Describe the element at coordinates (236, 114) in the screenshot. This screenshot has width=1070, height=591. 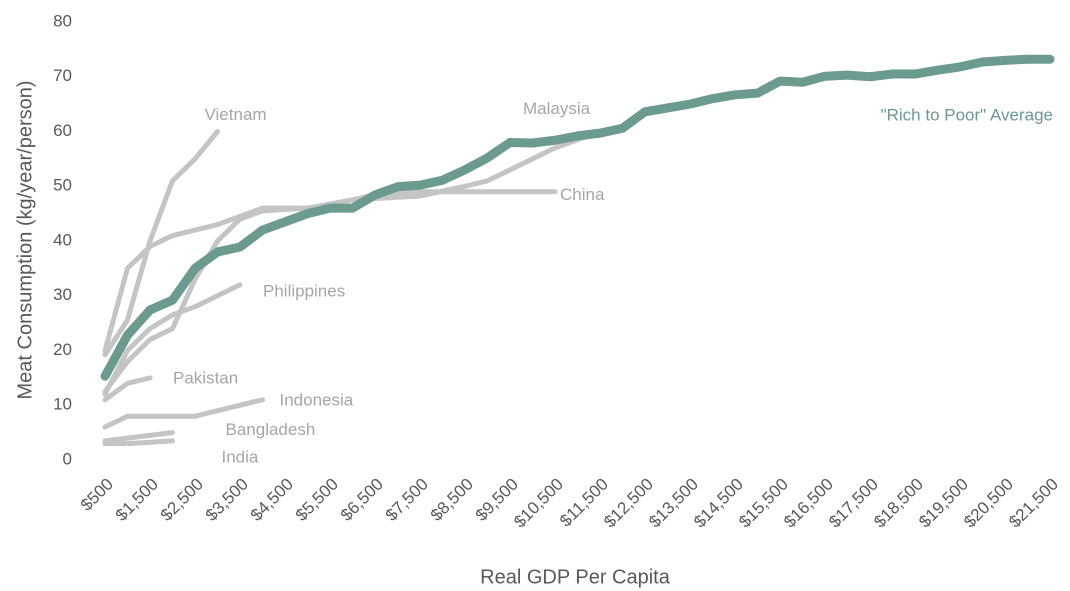
I see `series-label: Vietnam` at that location.